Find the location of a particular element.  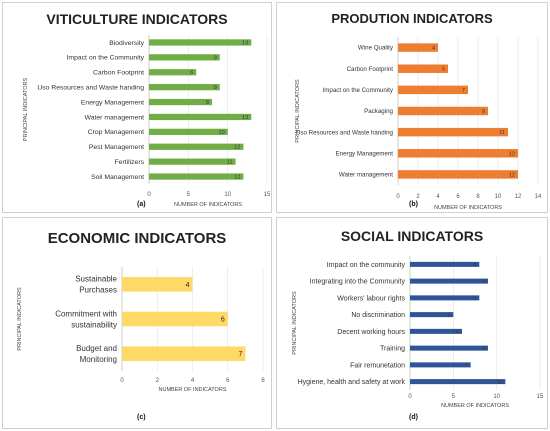

panel-label: (b) is located at coordinates (413, 204).